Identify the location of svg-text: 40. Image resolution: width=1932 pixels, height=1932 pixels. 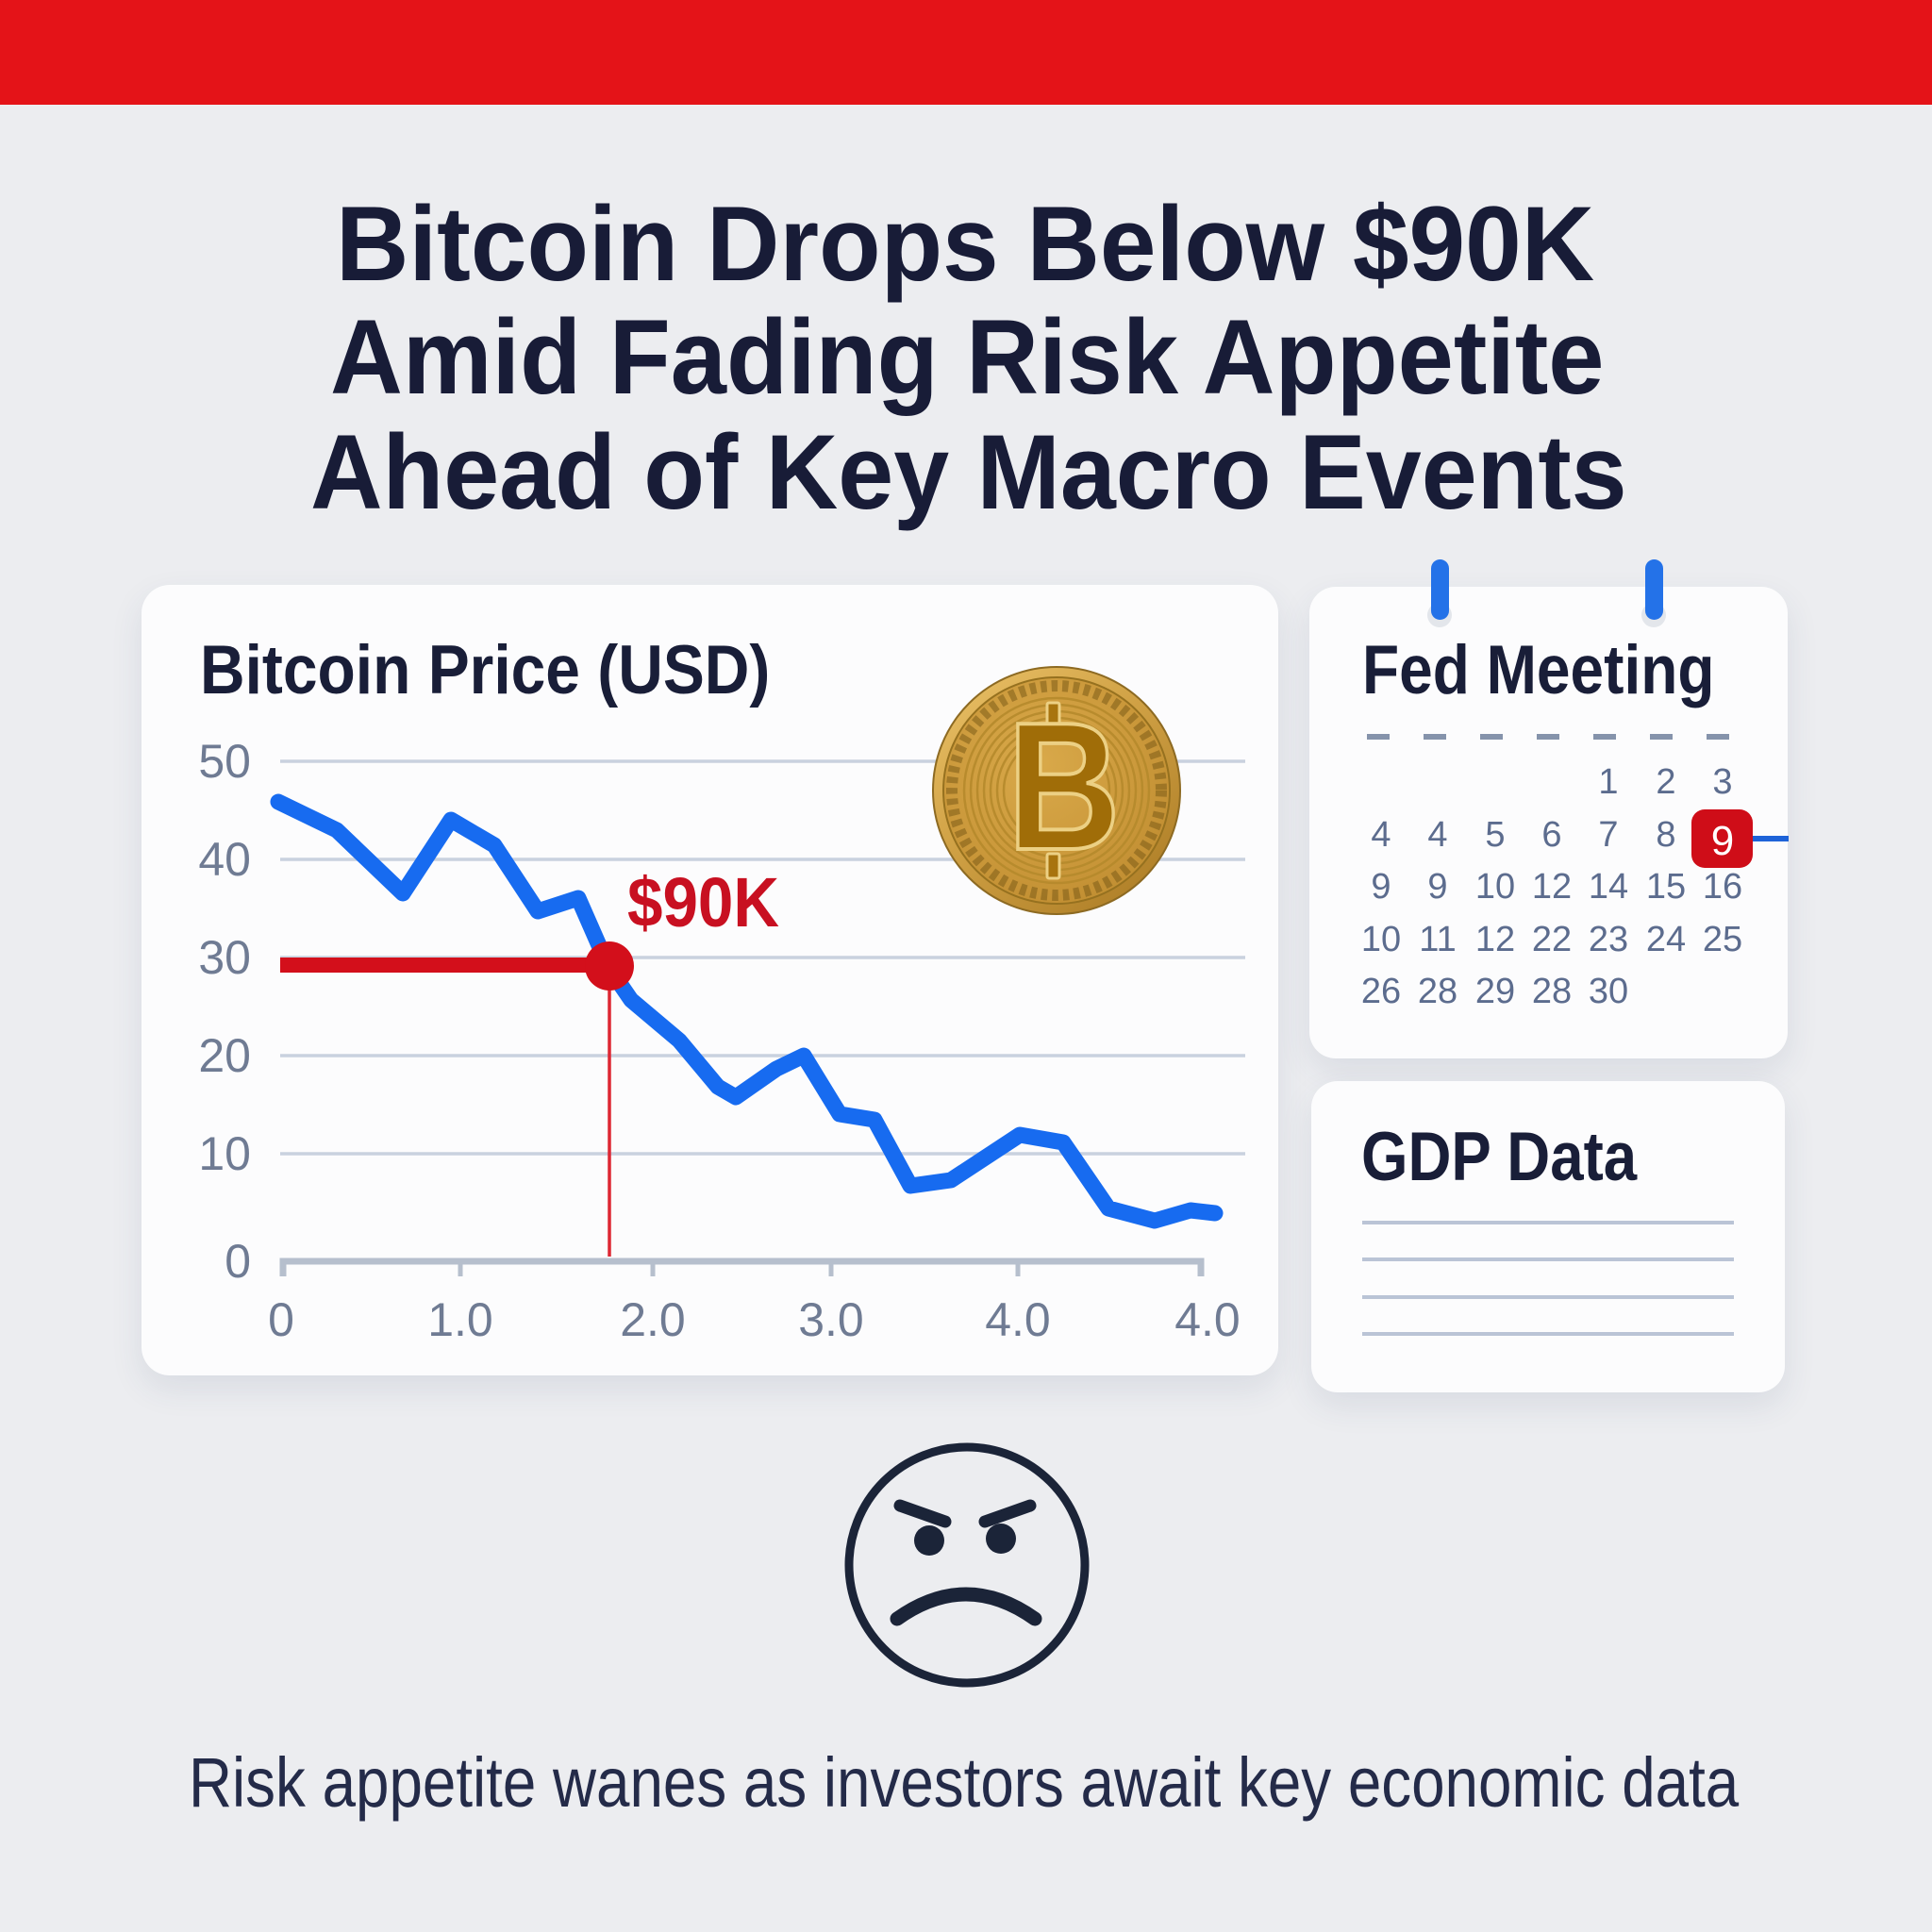
(224, 860).